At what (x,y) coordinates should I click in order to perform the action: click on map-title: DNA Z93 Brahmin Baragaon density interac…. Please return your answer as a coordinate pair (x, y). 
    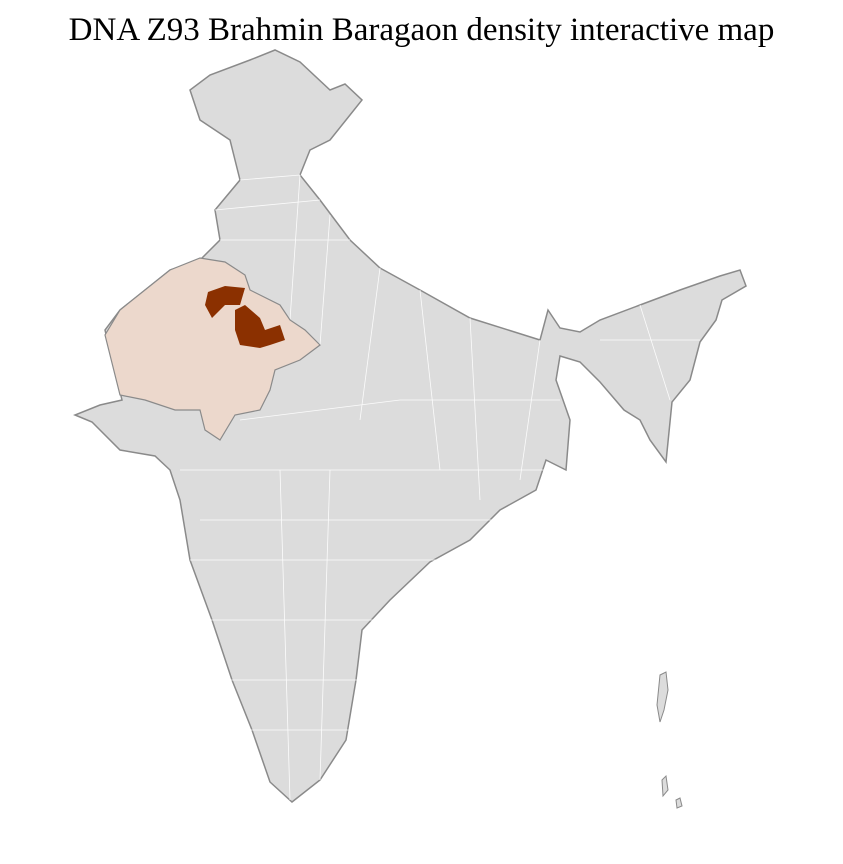
    Looking at the image, I should click on (421, 30).